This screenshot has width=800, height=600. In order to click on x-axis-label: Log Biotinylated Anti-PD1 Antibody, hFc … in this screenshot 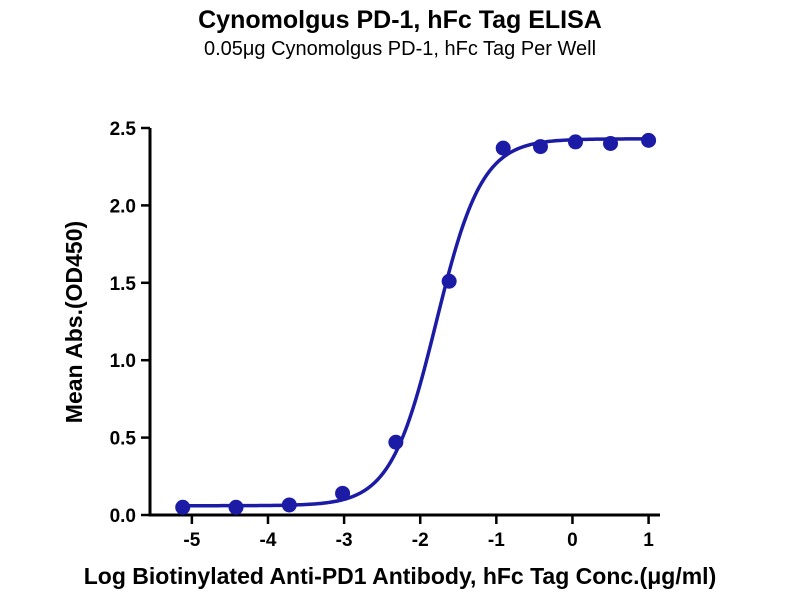, I will do `click(400, 576)`.